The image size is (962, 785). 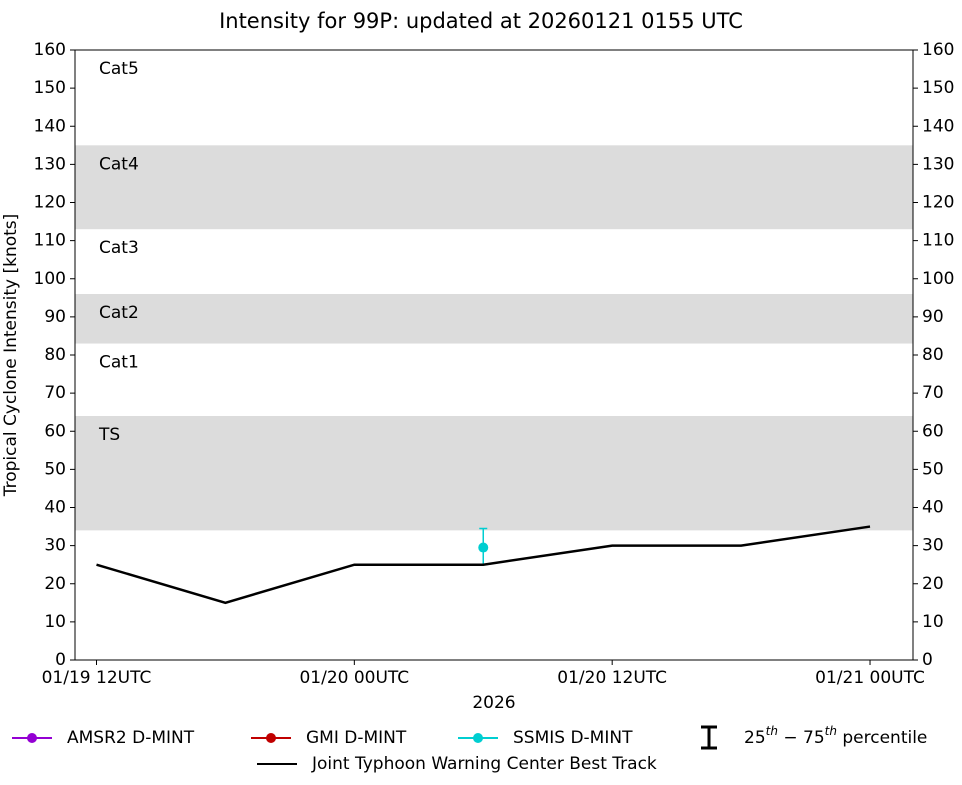 What do you see at coordinates (484, 764) in the screenshot?
I see `legend-label: Joint Typhoon Warning Center Best Track` at bounding box center [484, 764].